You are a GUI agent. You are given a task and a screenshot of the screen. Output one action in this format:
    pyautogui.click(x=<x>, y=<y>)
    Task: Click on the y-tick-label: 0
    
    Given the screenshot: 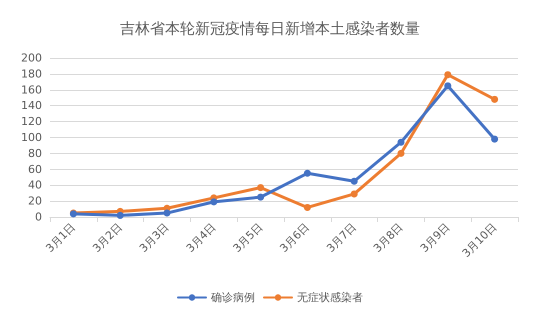 What is the action you would take?
    pyautogui.click(x=38, y=217)
    